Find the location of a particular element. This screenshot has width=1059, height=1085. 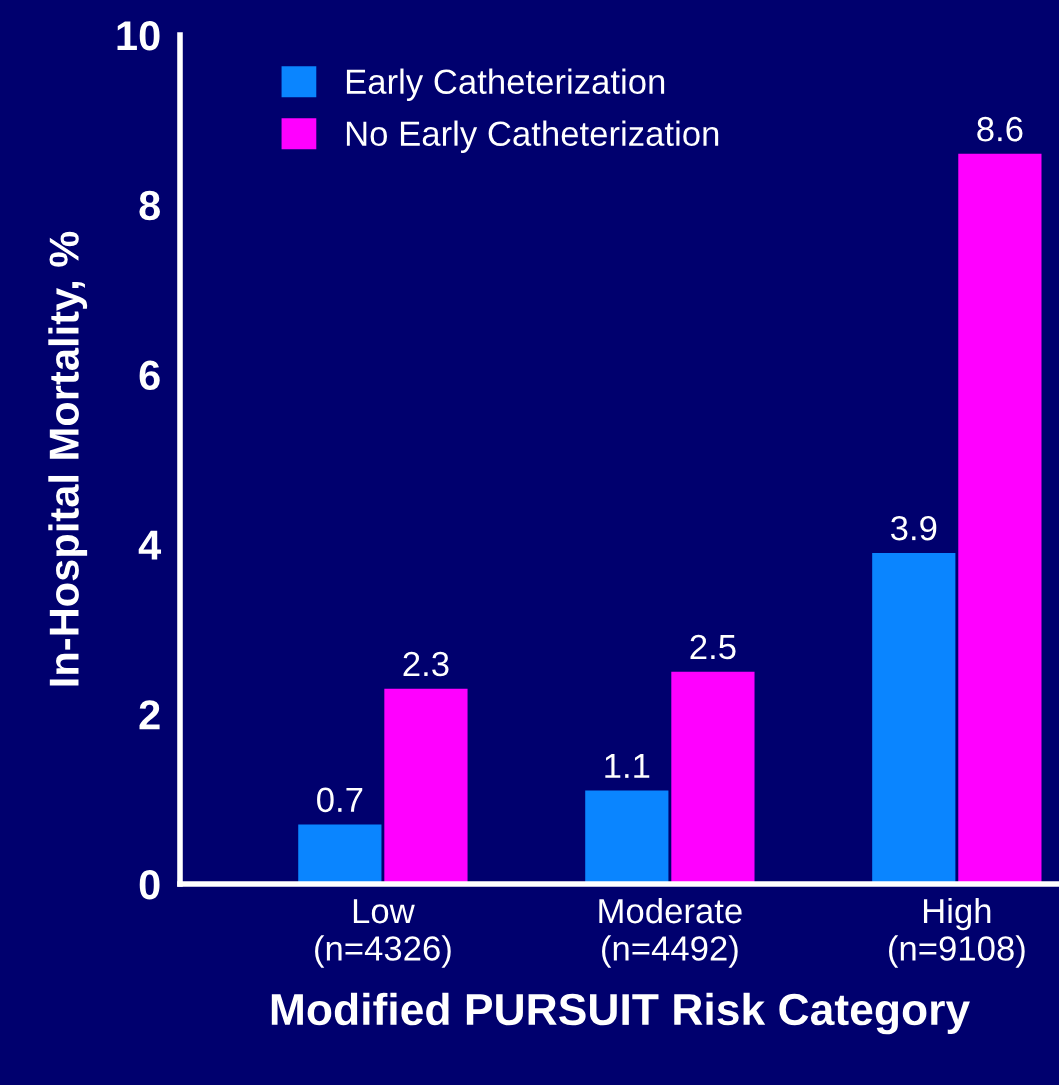

y-tick-label: 8 is located at coordinates (149, 205).